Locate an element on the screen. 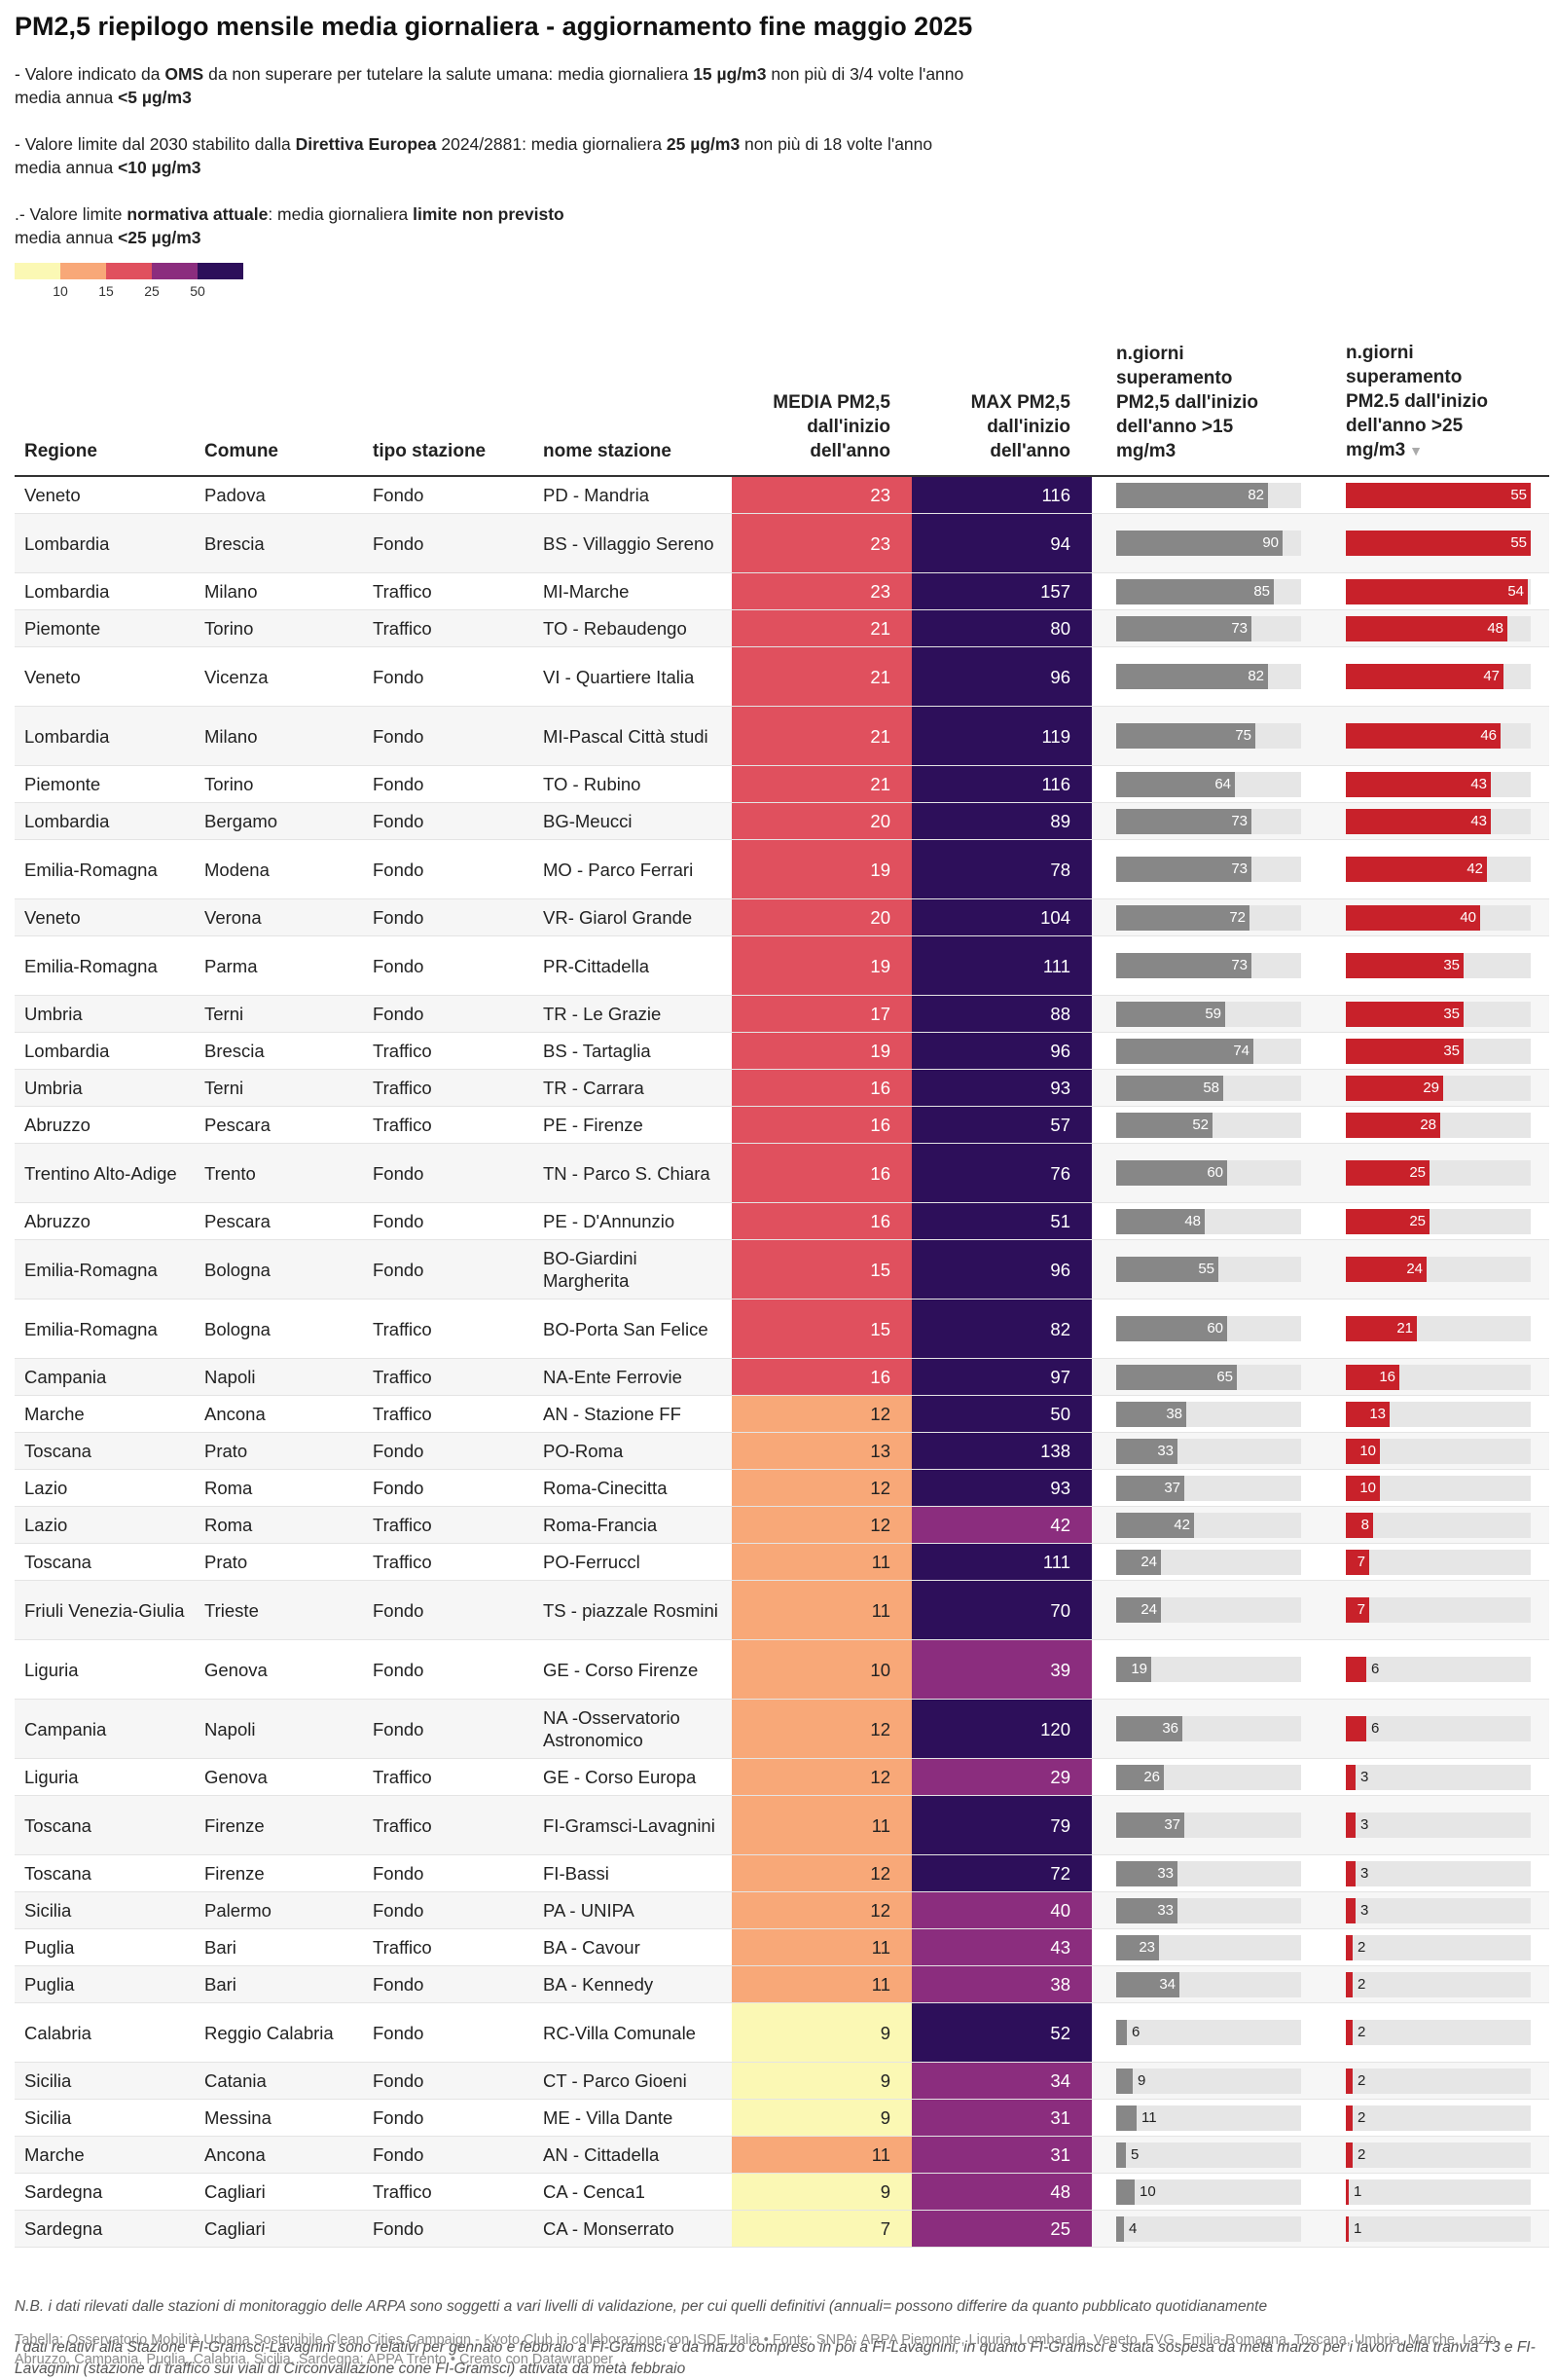  bar-value-label: 16 is located at coordinates (1387, 1376).